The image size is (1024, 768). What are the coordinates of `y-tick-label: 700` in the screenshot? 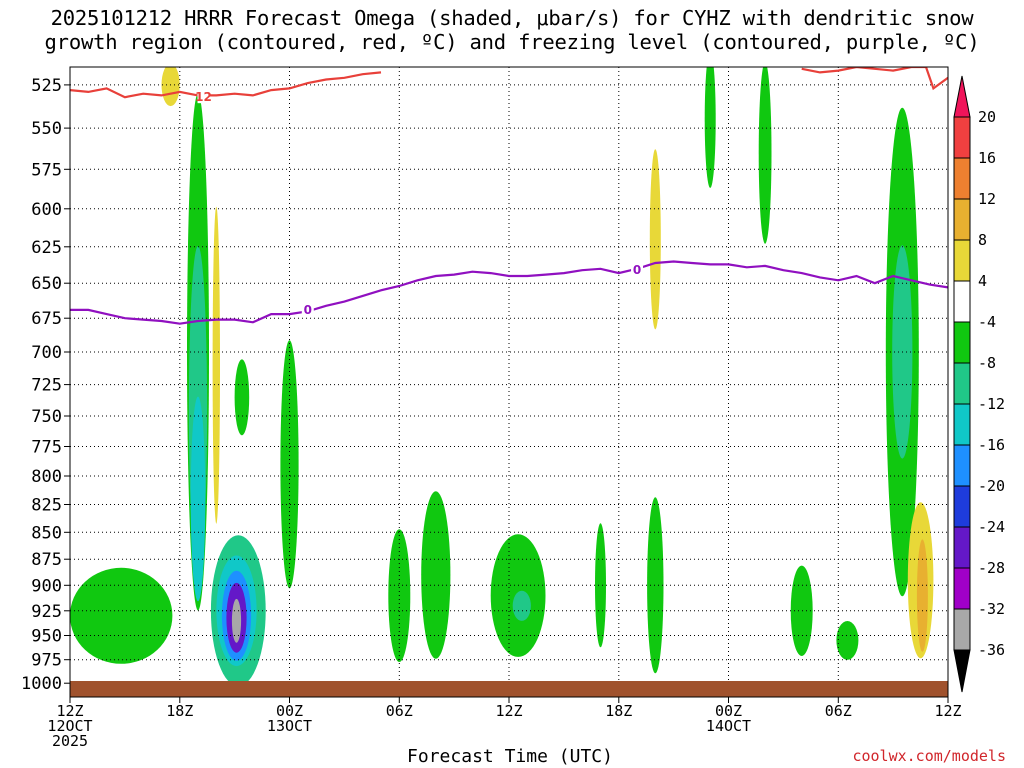 It's located at (46, 353).